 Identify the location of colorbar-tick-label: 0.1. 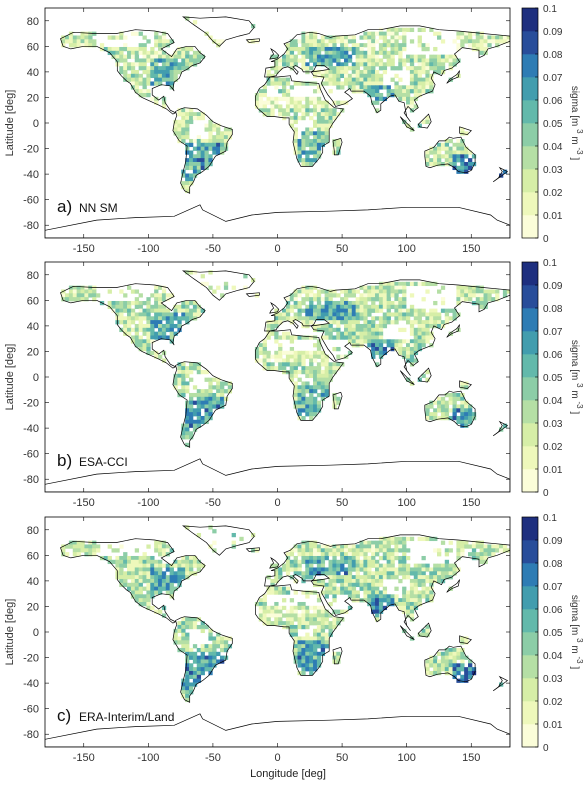
(550, 518).